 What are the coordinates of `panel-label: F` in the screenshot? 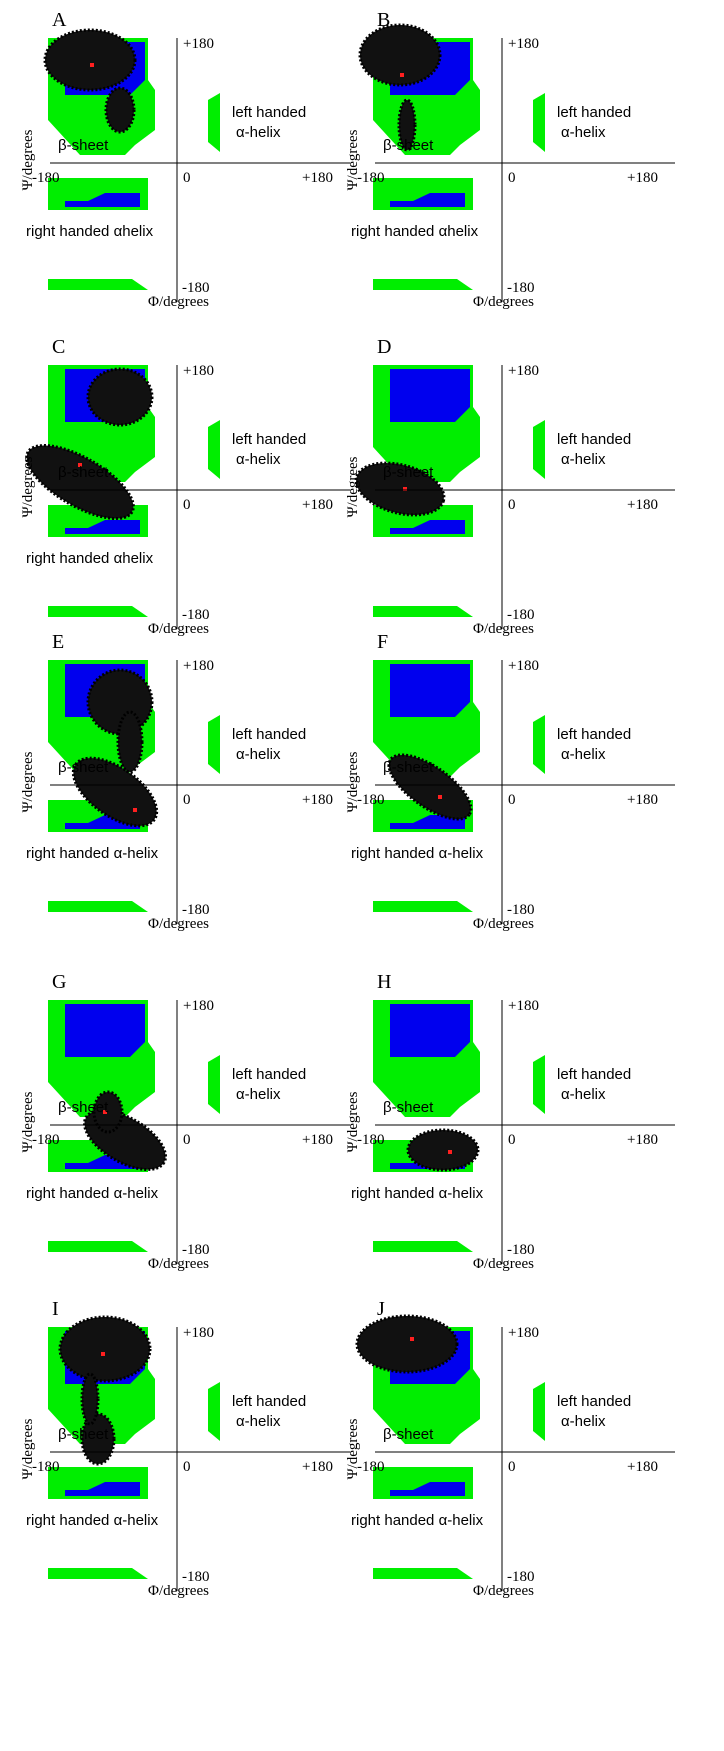 It's located at (382, 642).